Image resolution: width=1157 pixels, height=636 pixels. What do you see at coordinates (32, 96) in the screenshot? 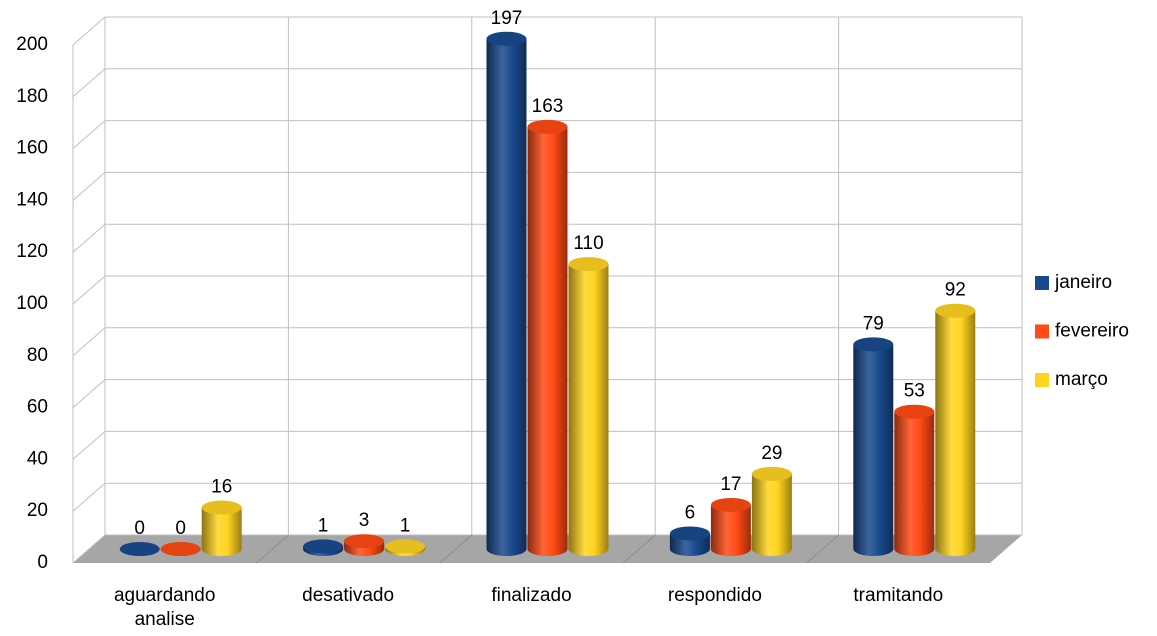
I see `y-tick-label: 180` at bounding box center [32, 96].